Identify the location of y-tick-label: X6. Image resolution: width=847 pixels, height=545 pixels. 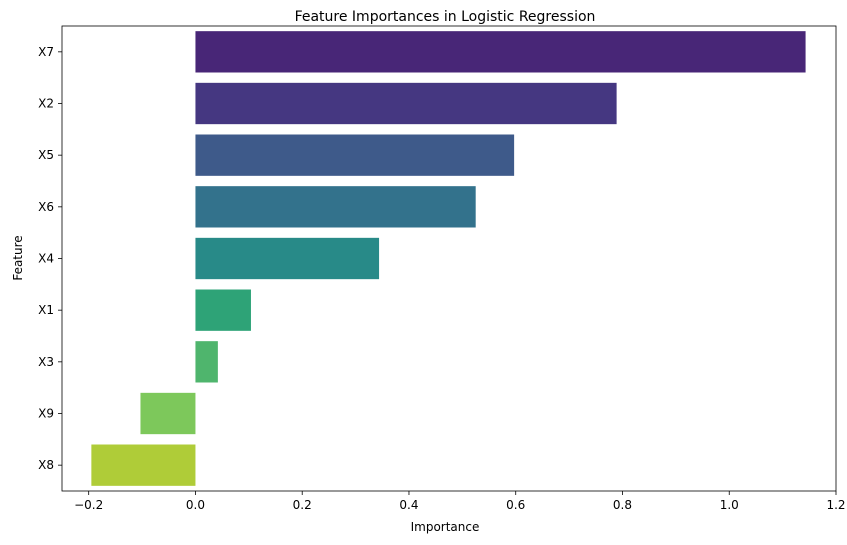
(46, 207).